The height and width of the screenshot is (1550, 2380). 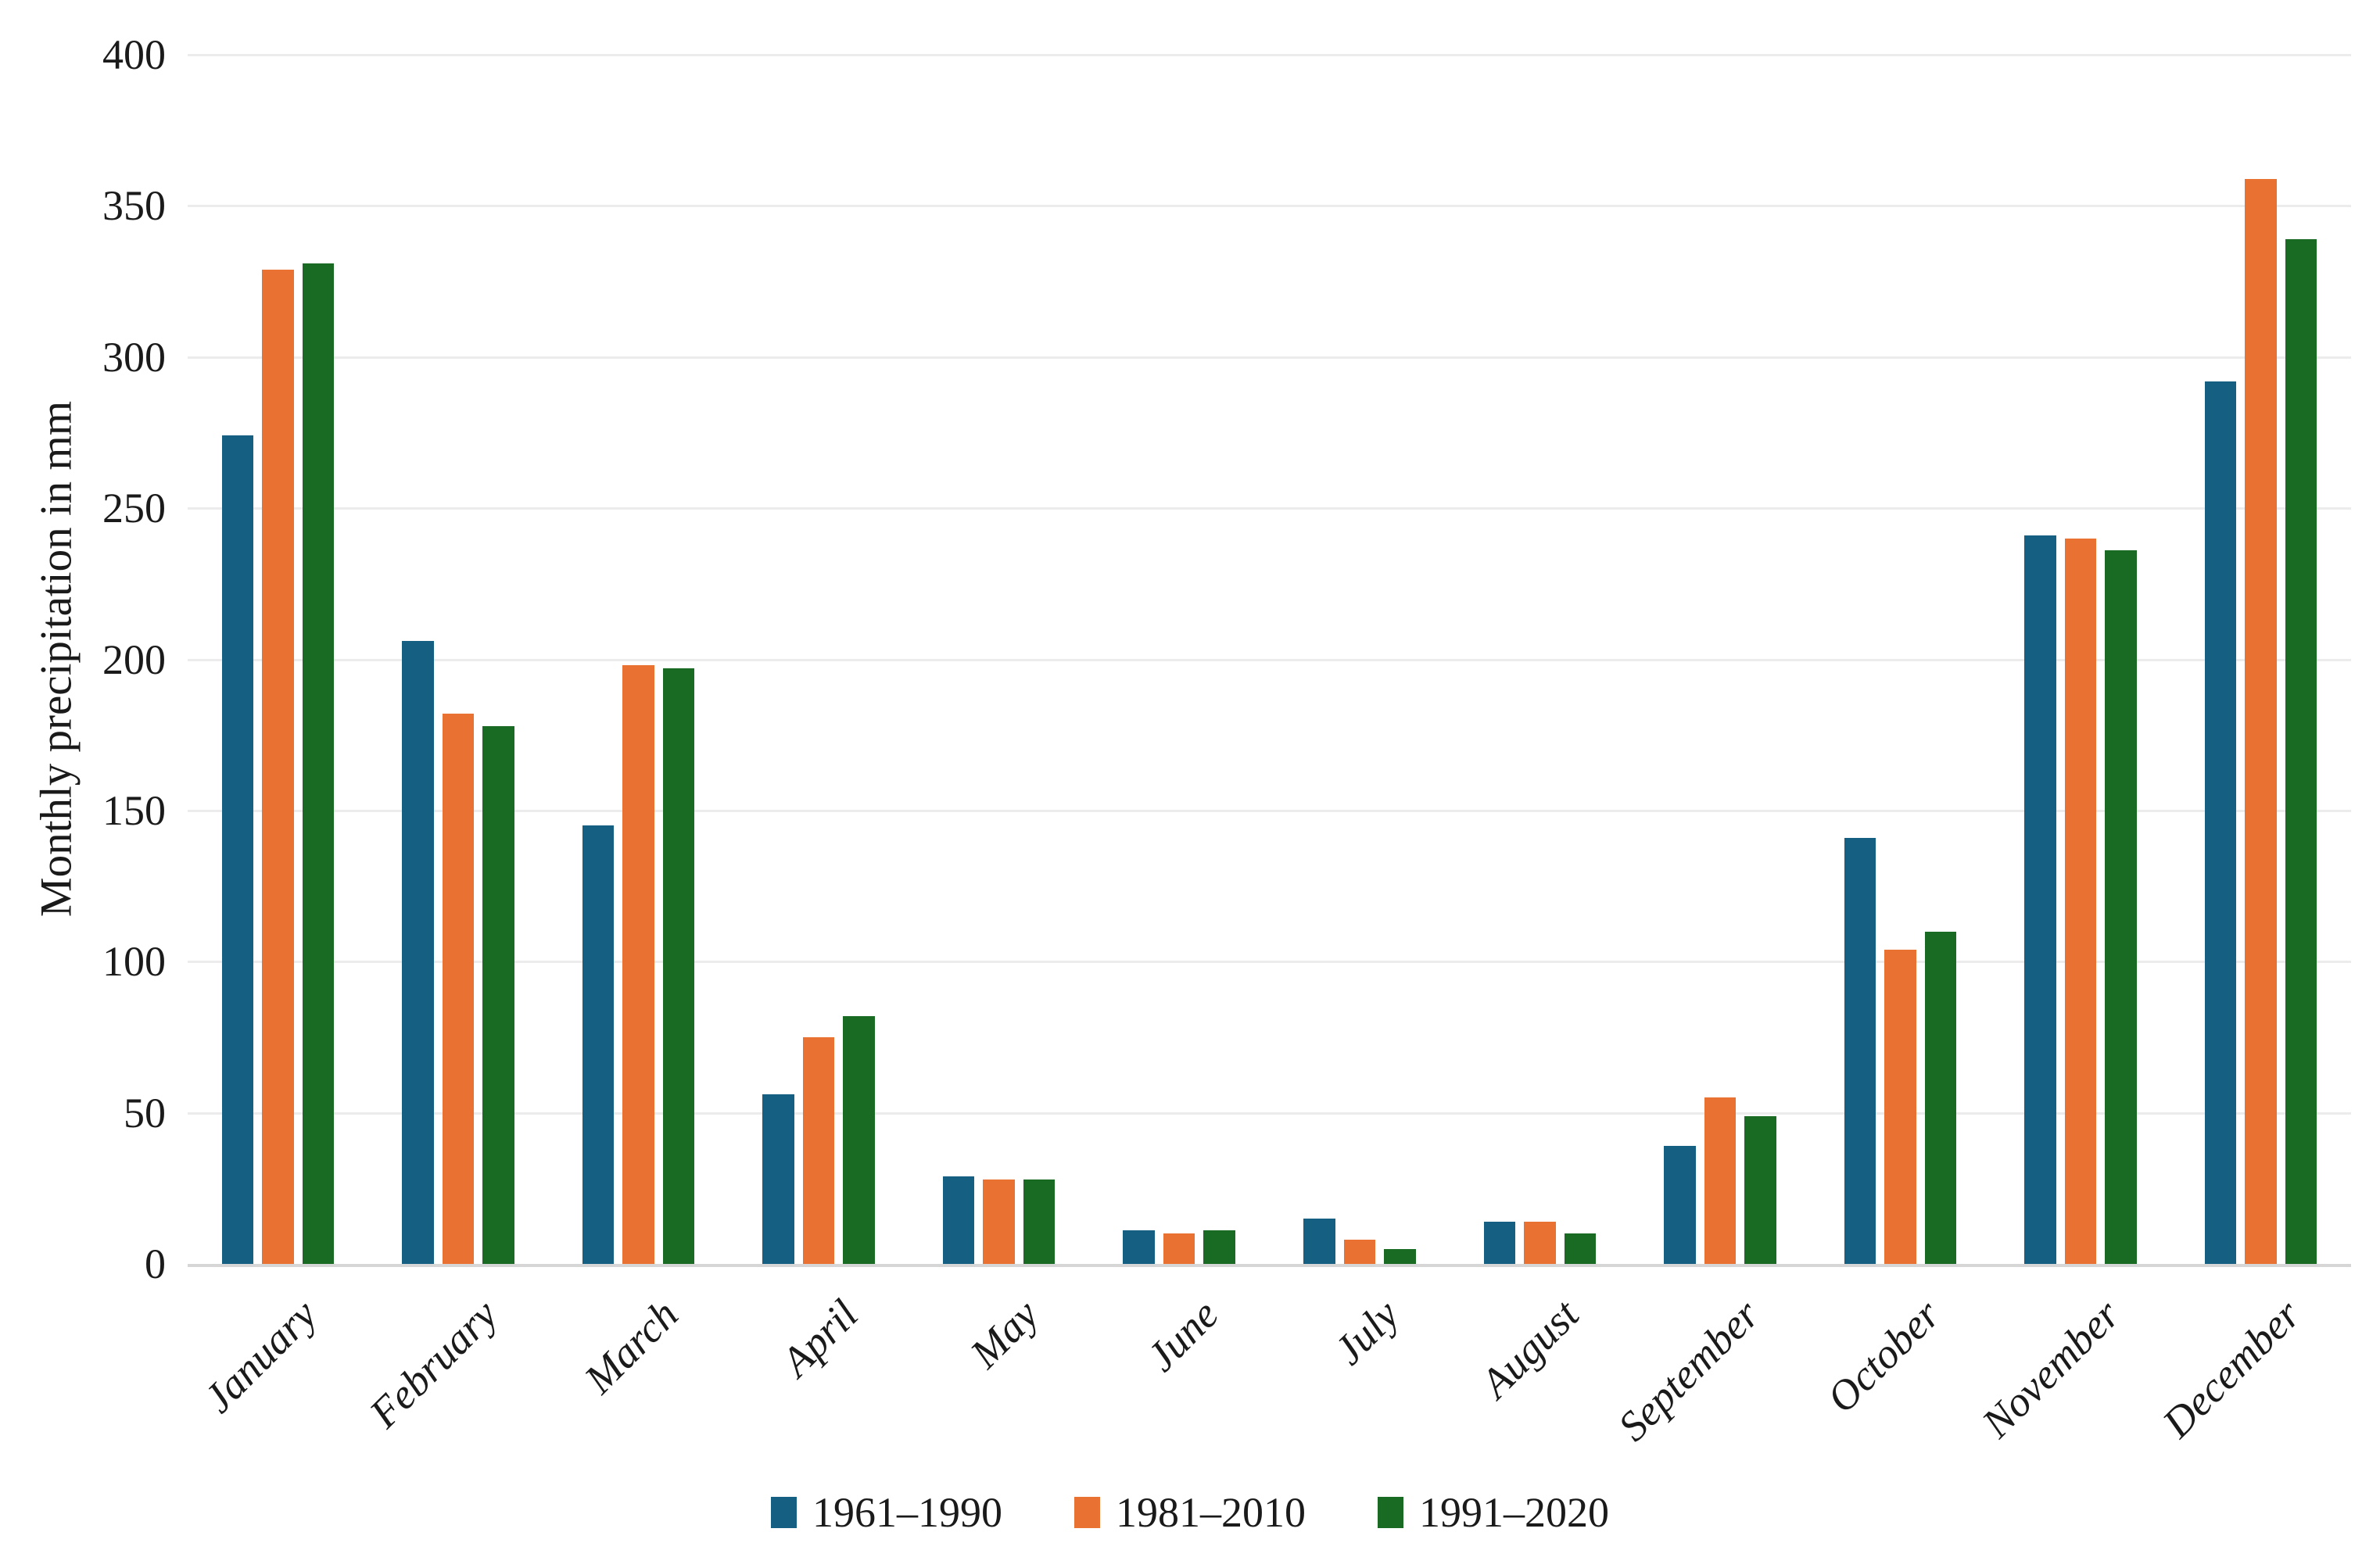 I want to click on bar-group-january, so click(x=278, y=659).